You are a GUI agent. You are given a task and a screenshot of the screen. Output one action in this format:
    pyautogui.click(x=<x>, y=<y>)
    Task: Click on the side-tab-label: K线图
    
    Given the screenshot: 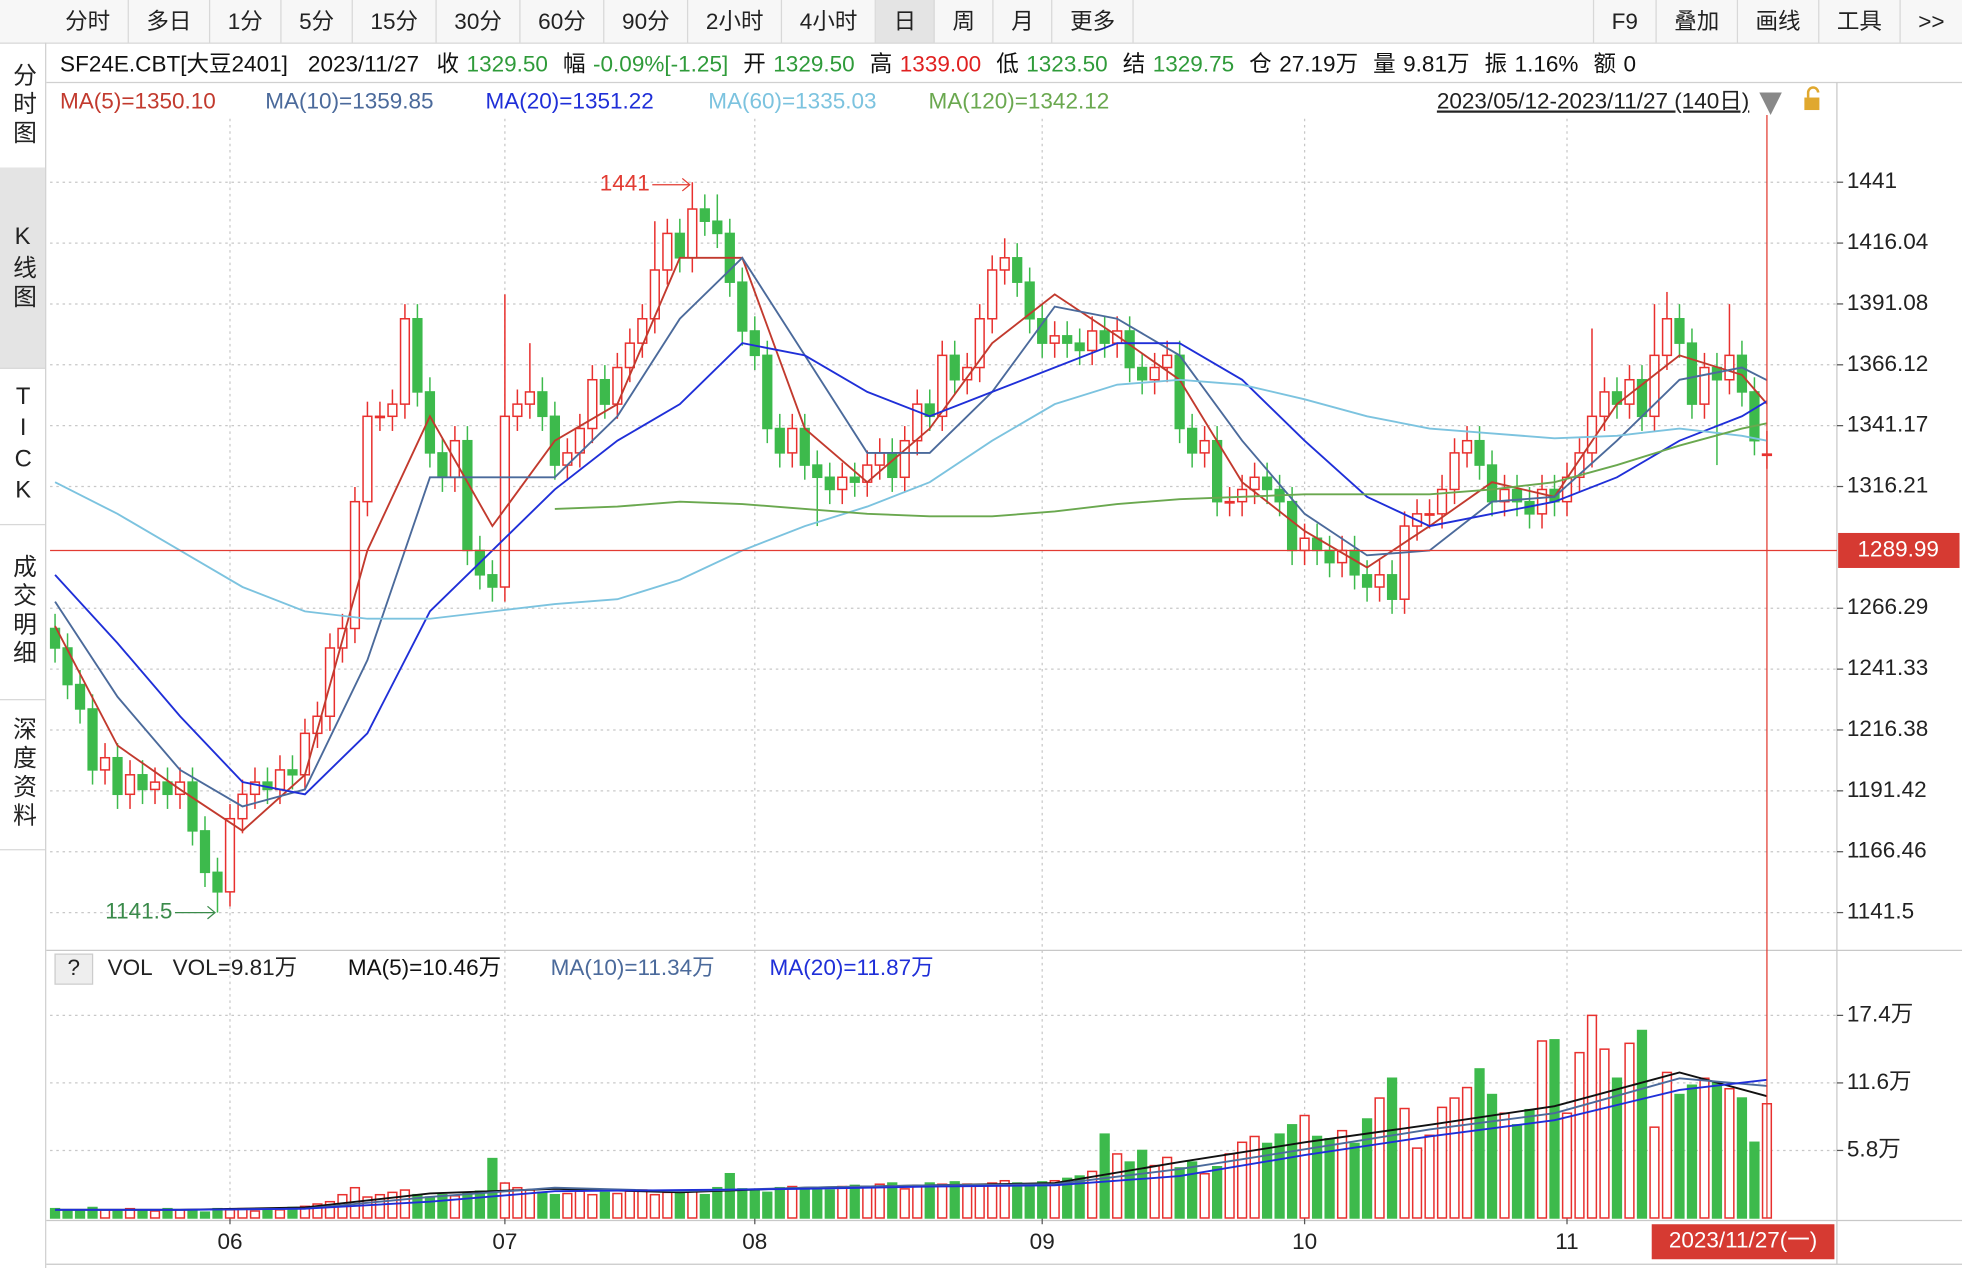 What is the action you would take?
    pyautogui.click(x=22, y=267)
    